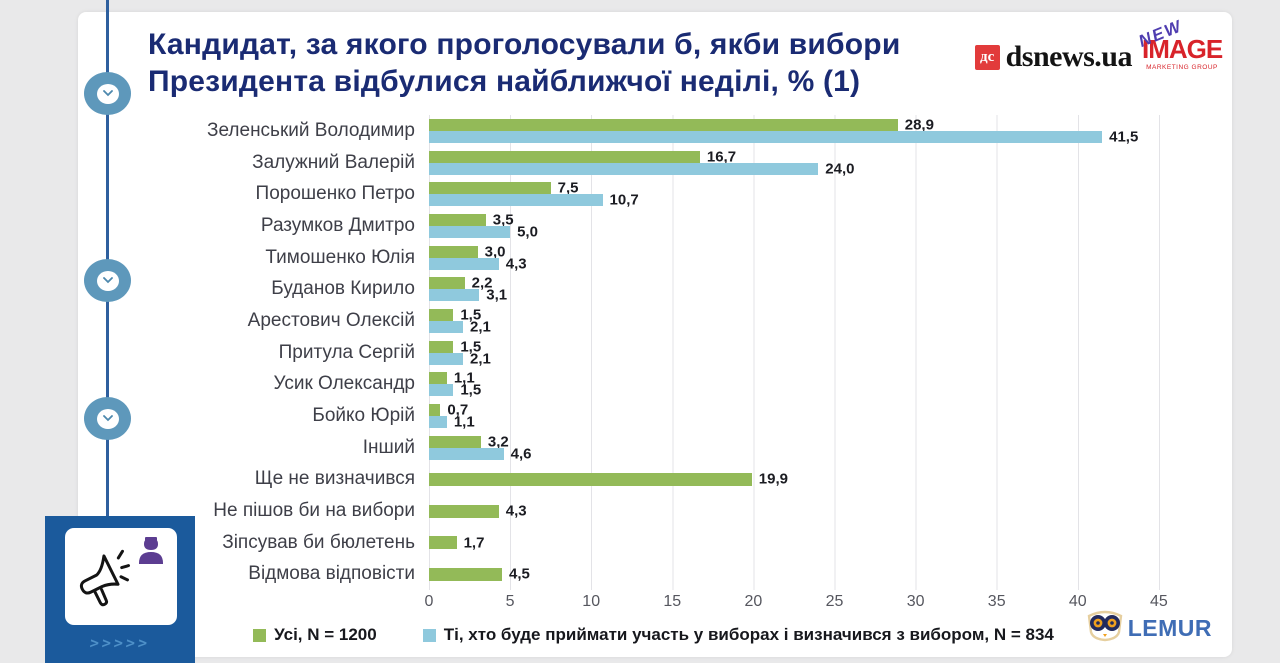 This screenshot has height=663, width=1280. I want to click on value-label: 3,2, so click(498, 442).